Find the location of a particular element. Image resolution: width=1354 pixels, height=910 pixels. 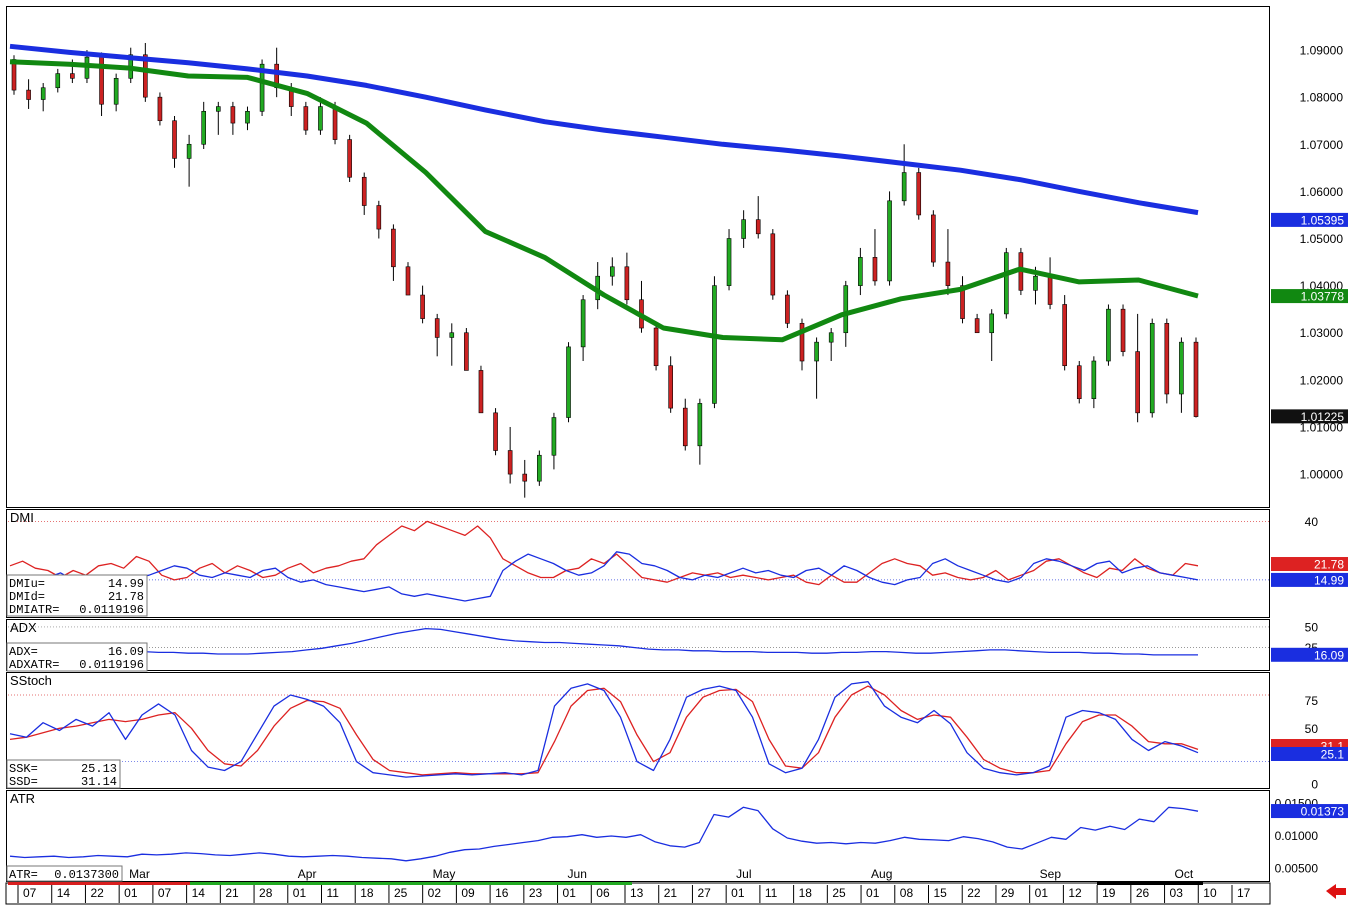

price-value-tag-label: 1.01225 is located at coordinates (1323, 417).